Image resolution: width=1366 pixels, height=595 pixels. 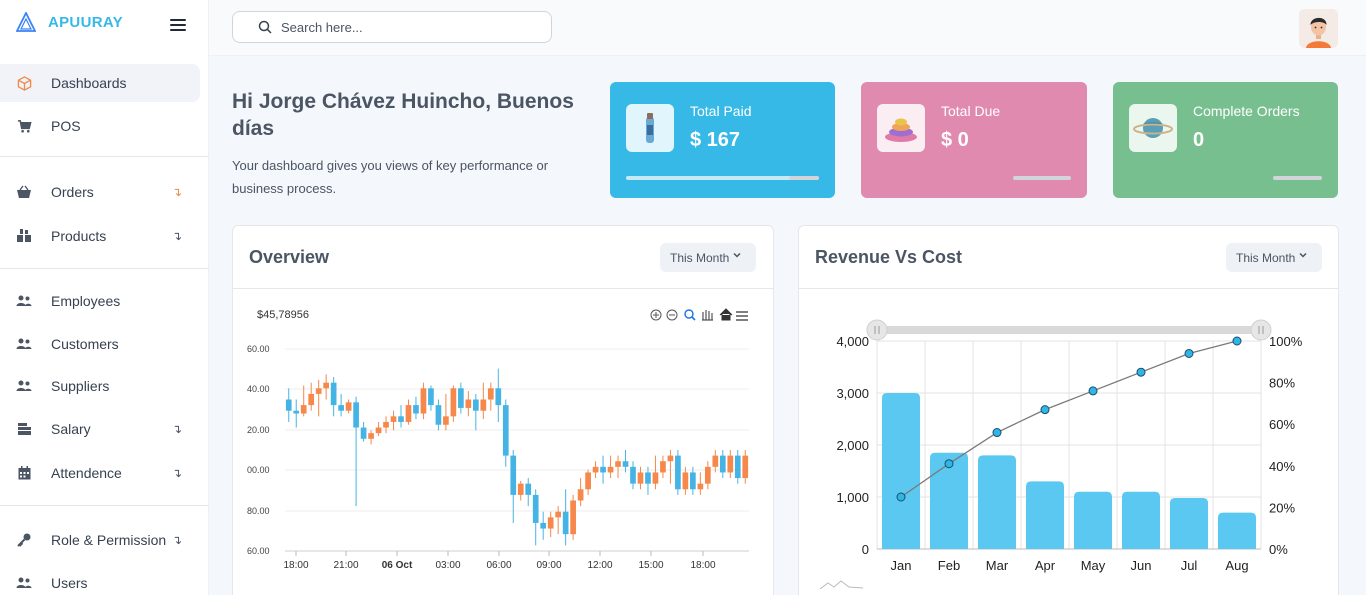 What do you see at coordinates (672, 315) in the screenshot?
I see `zoom-out-icon` at bounding box center [672, 315].